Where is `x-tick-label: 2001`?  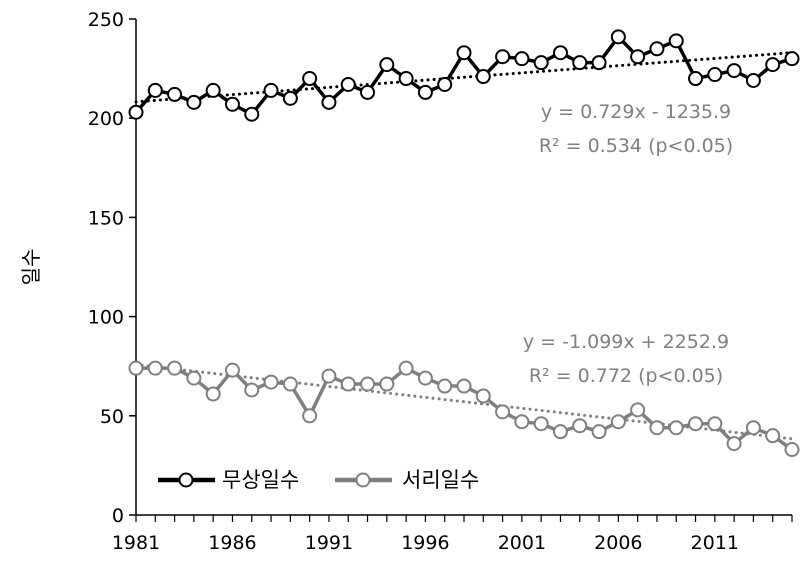 x-tick-label: 2001 is located at coordinates (522, 543).